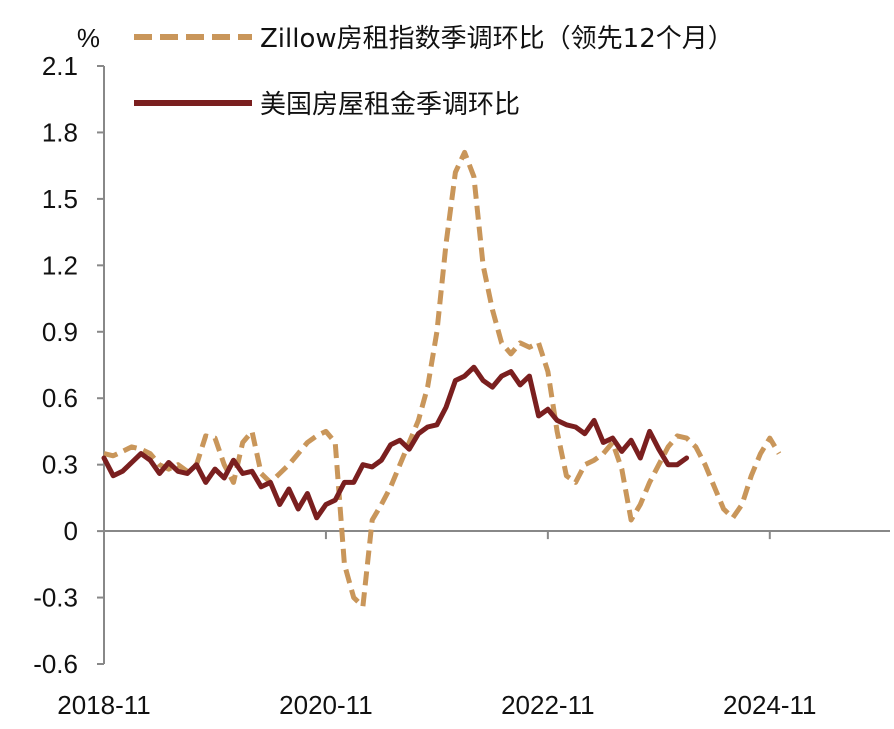 This screenshot has height=729, width=894. What do you see at coordinates (60, 332) in the screenshot?
I see `y-tick-label: 0.9` at bounding box center [60, 332].